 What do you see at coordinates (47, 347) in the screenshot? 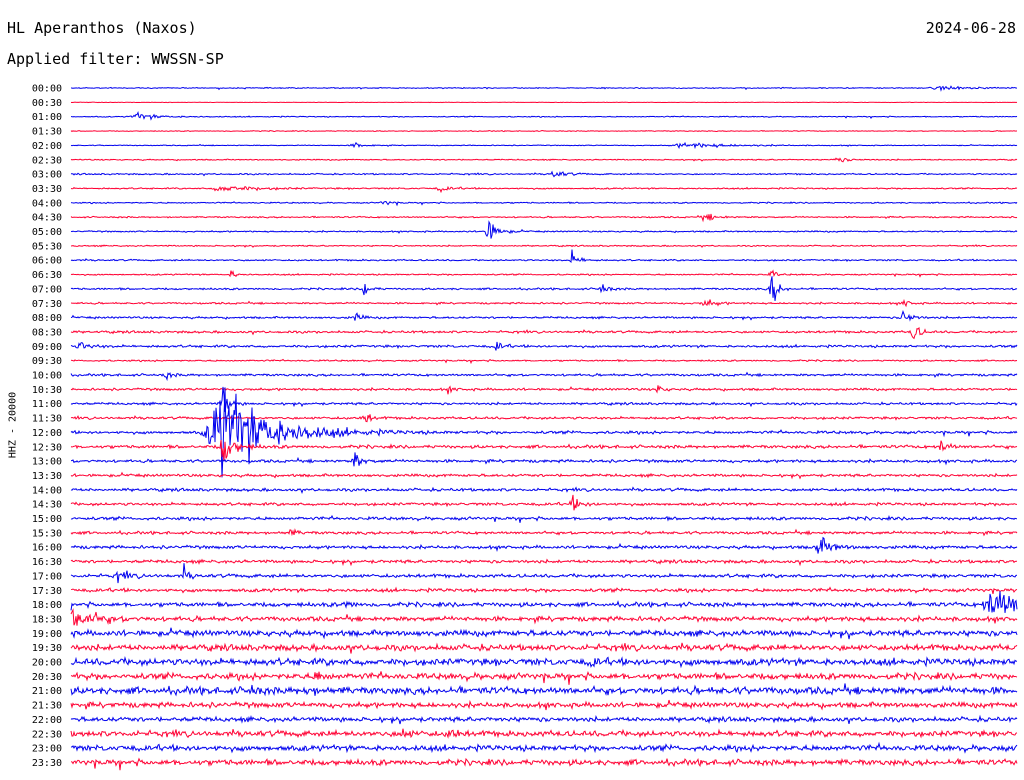
I see `time-tick-label: 09:00` at bounding box center [47, 347].